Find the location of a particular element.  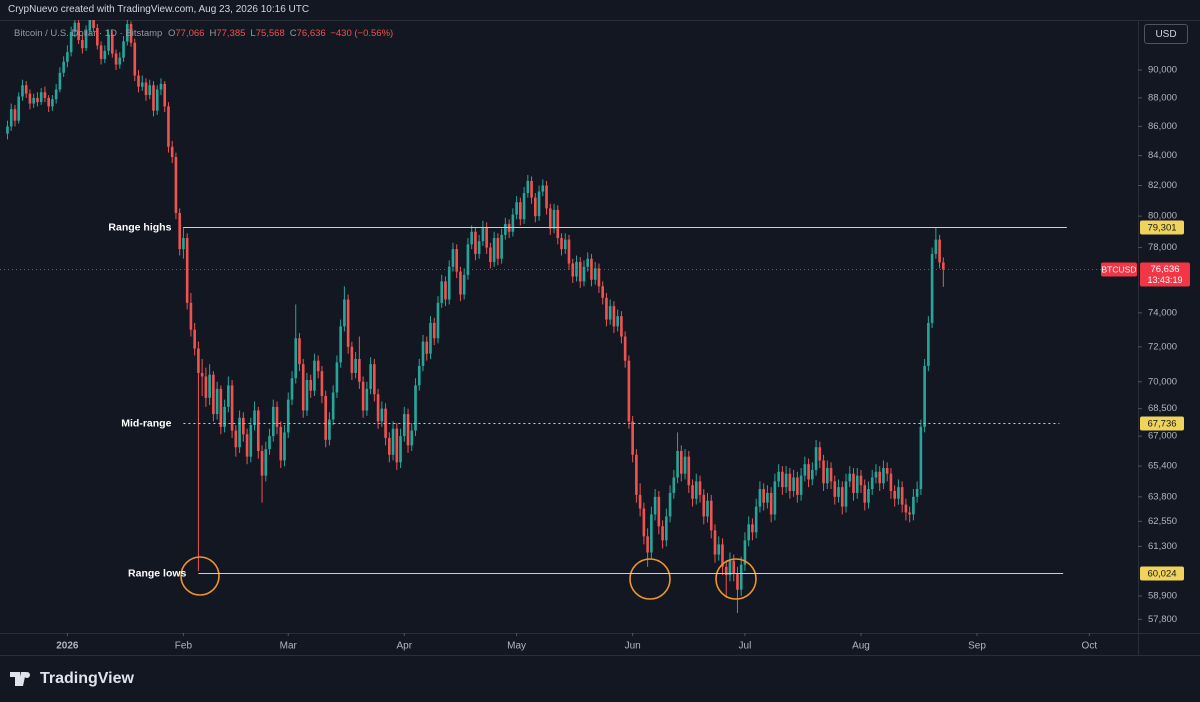

ohlc-value: 77,385 is located at coordinates (231, 33).